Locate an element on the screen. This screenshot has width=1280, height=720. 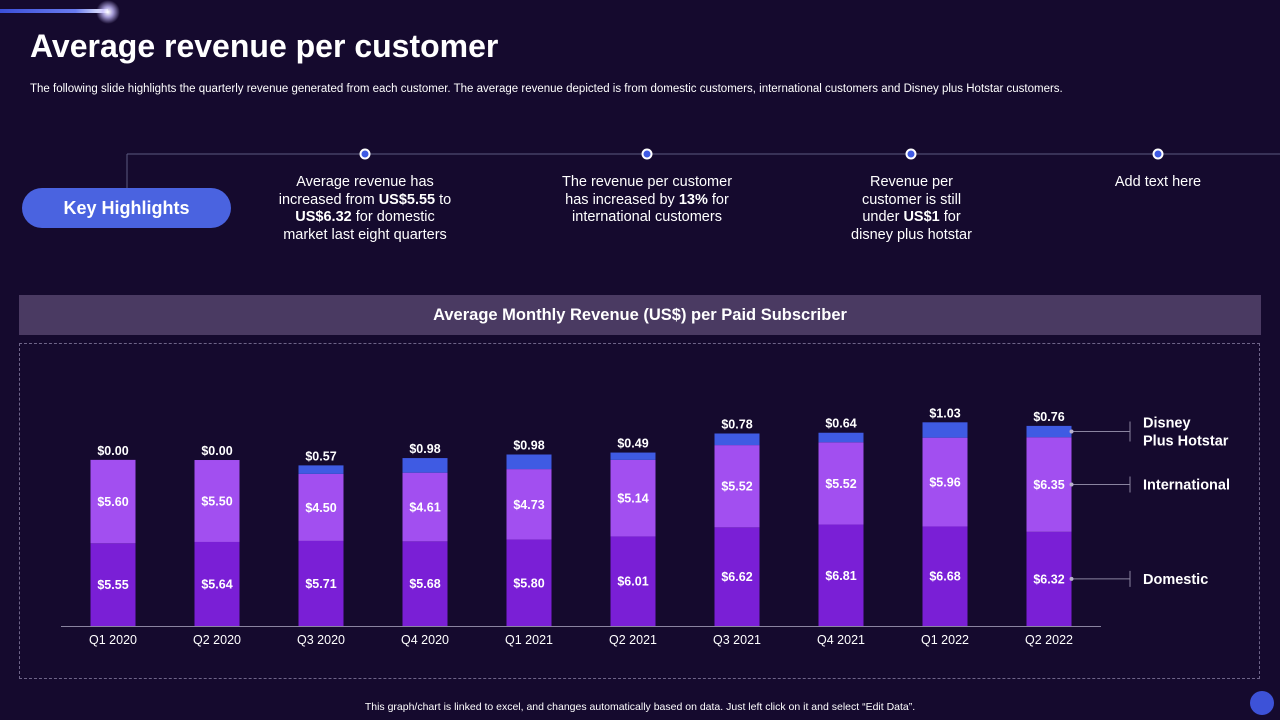
data-label-disney-plus-hotstar: $0.57 is located at coordinates (320, 456).